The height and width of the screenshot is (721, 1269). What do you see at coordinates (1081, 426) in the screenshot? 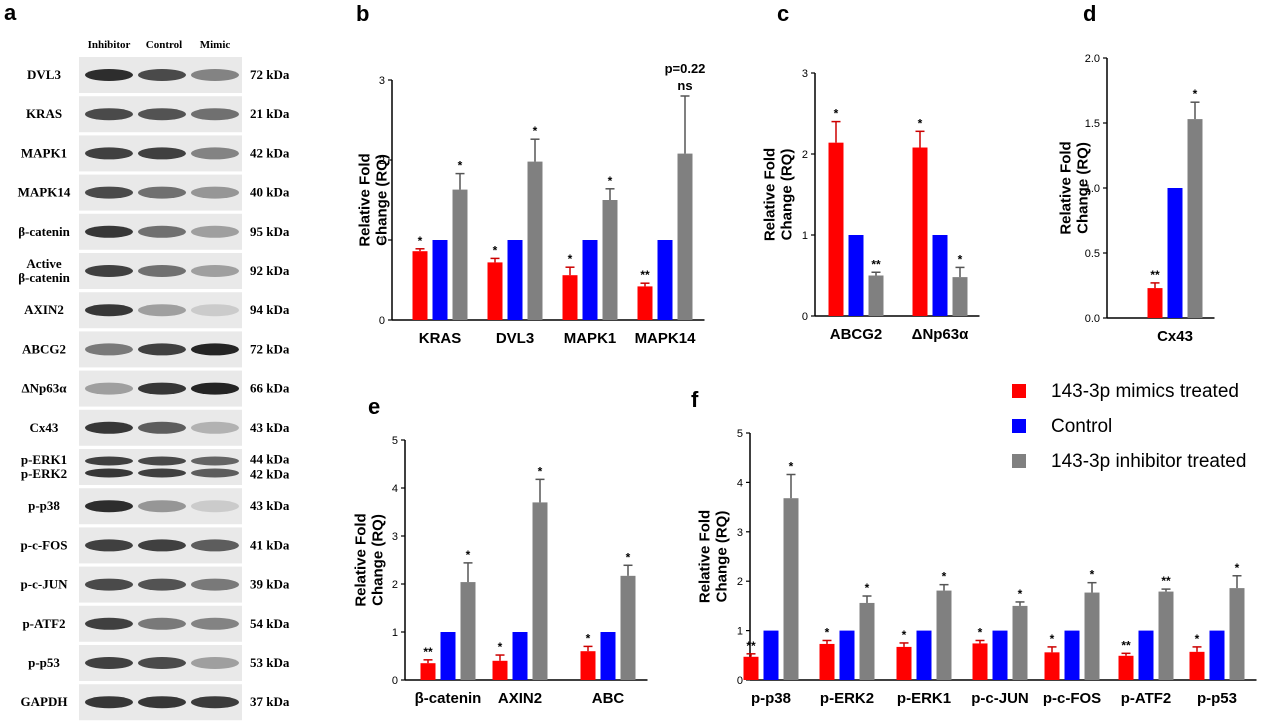
I see `legend-label: Control` at bounding box center [1081, 426].